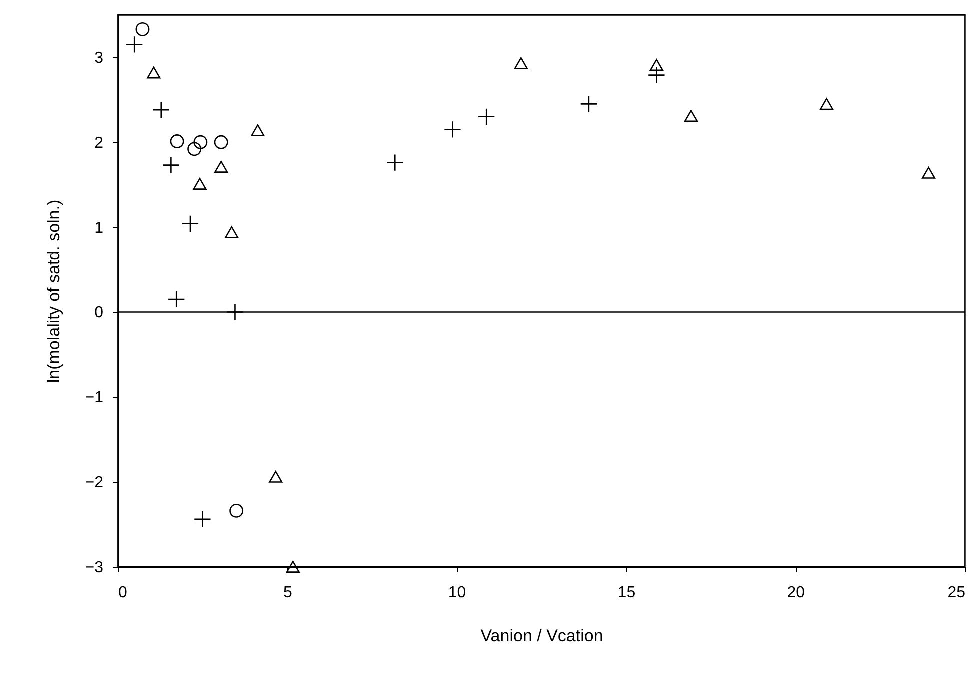  Describe the element at coordinates (94, 483) in the screenshot. I see `y-tick-label: −2` at that location.